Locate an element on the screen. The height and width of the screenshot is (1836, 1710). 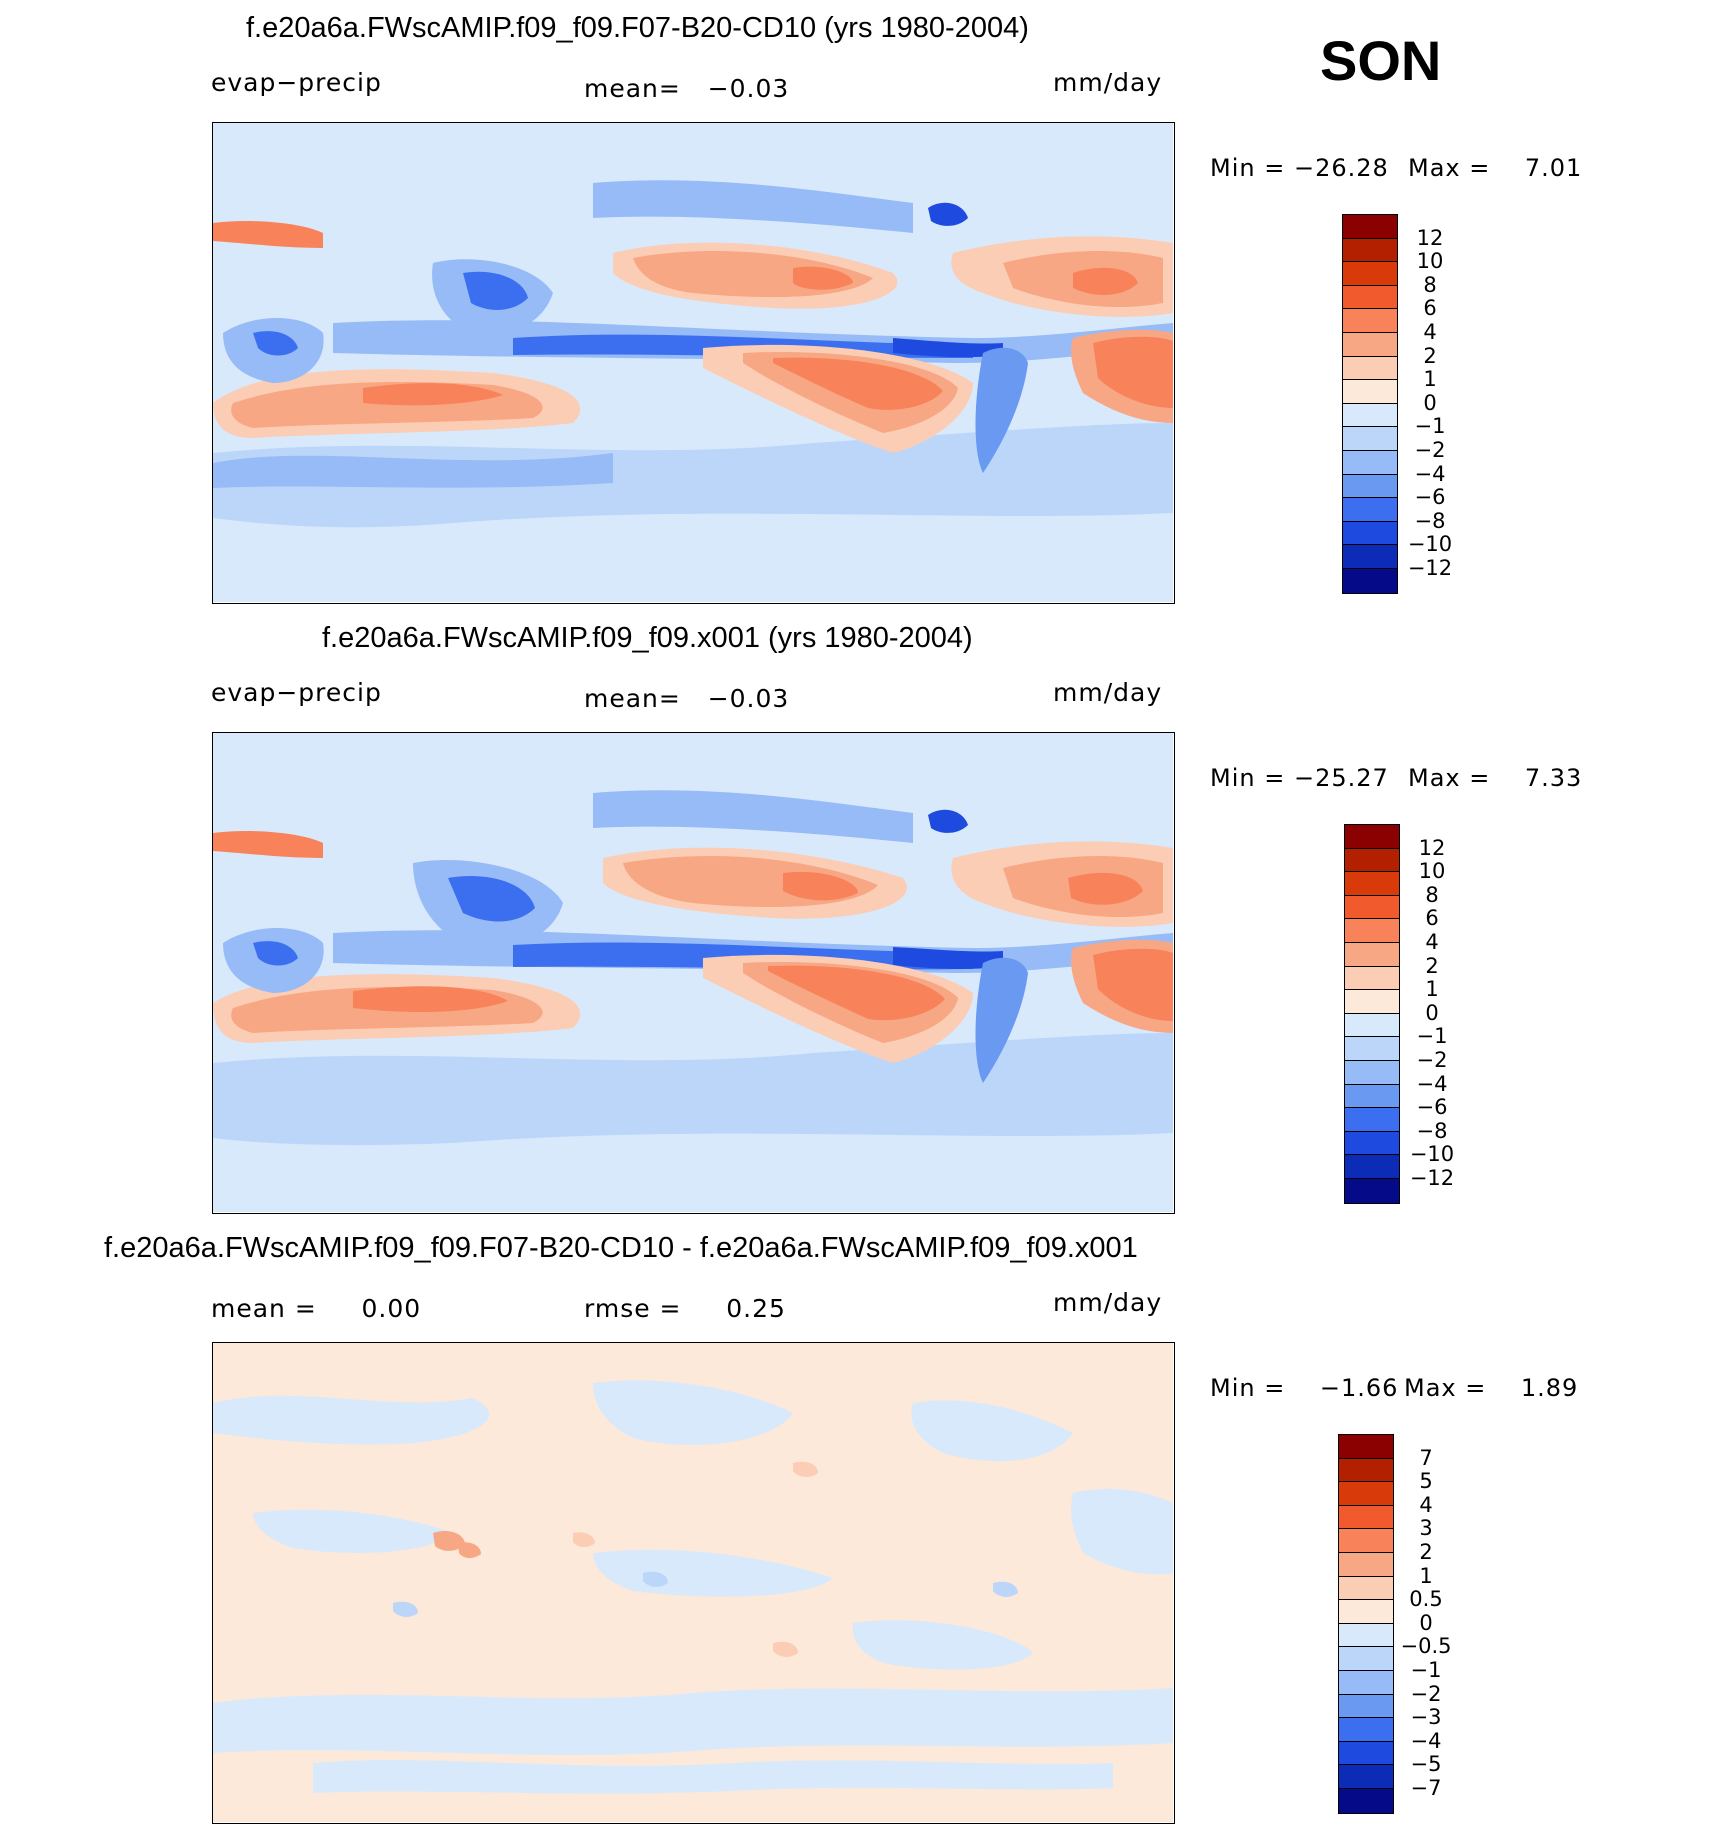
panel-3-min-value: −1.66 is located at coordinates (1359, 1388).